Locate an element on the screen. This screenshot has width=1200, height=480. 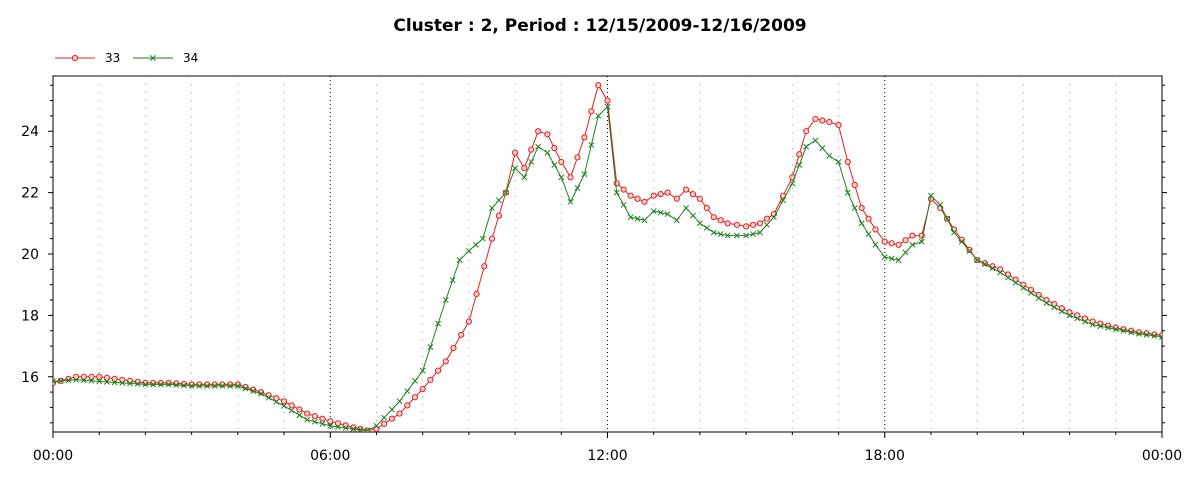
y-tick-label: 24 is located at coordinates (30, 132).